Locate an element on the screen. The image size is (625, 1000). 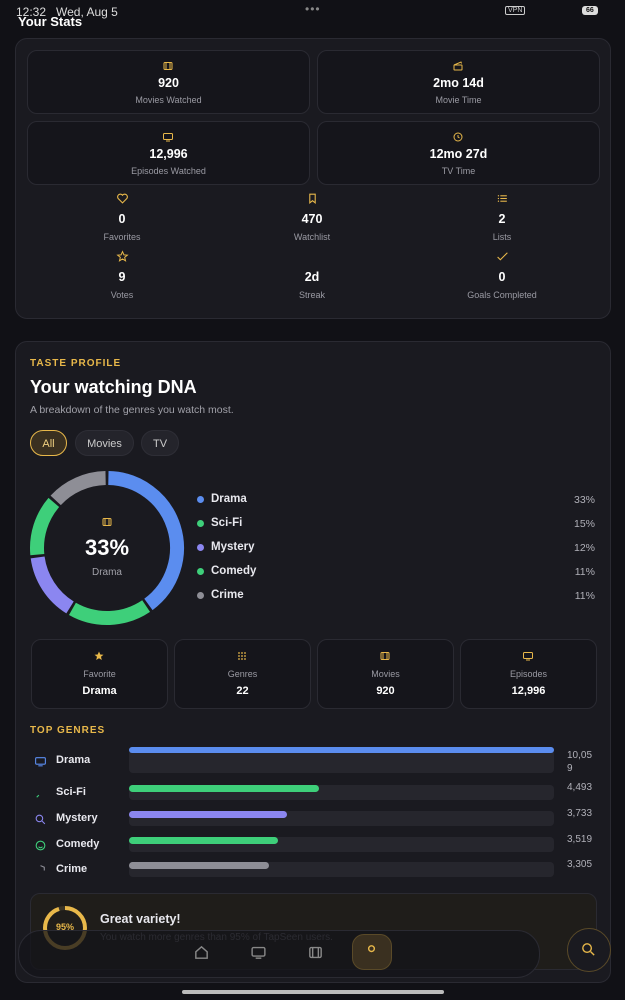
legend-value: 33% is located at coordinates (584, 500).